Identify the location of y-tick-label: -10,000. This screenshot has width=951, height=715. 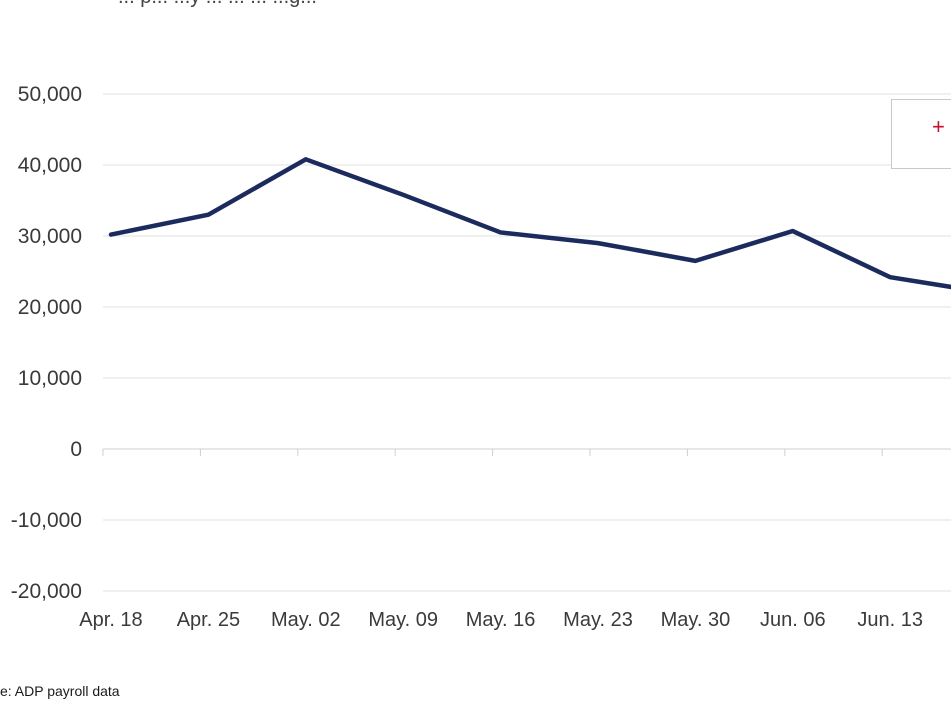
(46, 520).